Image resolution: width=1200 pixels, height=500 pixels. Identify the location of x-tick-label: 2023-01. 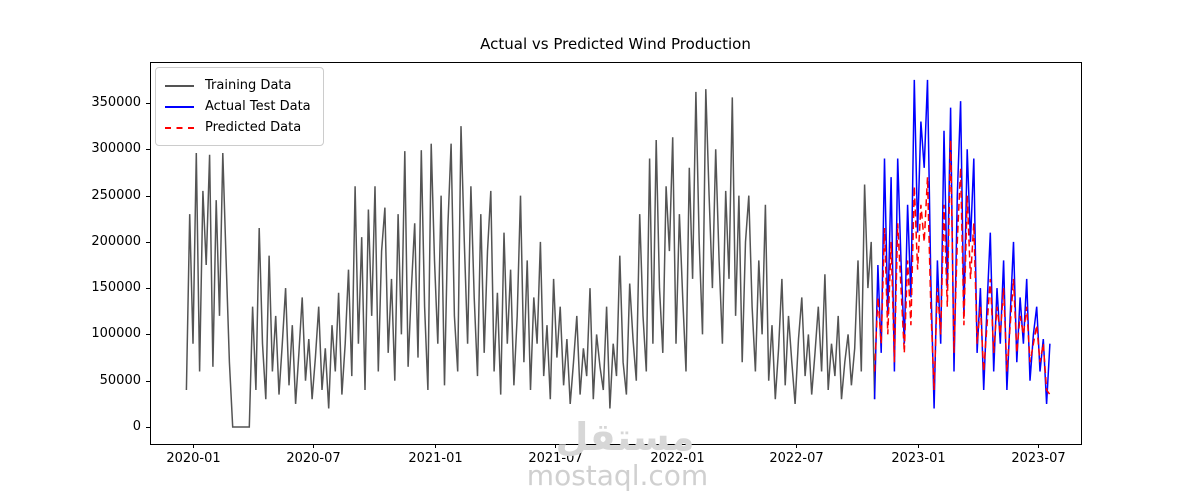
(918, 458).